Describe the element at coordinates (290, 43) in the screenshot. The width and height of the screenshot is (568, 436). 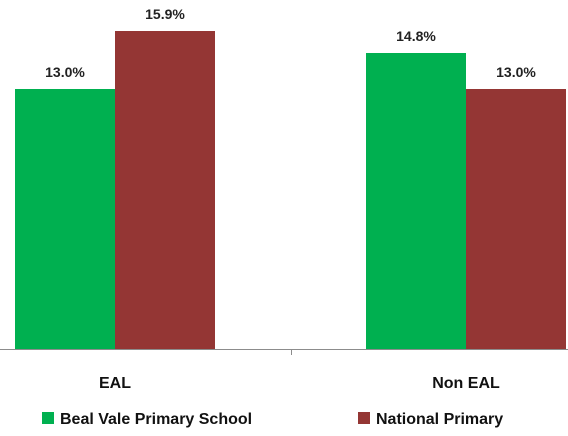
I see `value-labels-group: 13.0% 15.9% 14.8% 13.0%` at that location.